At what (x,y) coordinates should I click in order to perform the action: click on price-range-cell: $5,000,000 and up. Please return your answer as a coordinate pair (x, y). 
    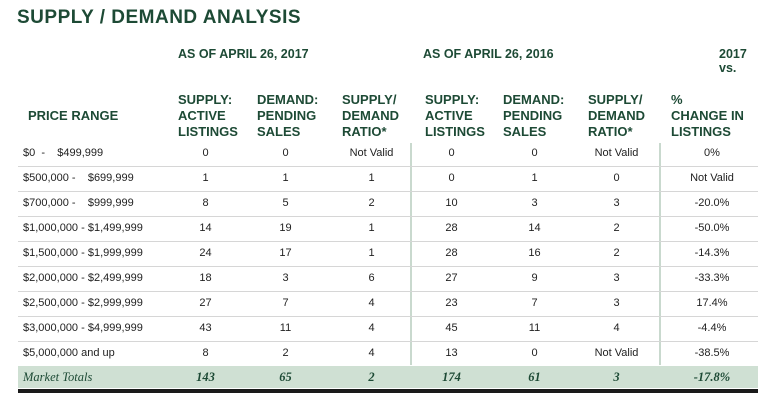
    Looking at the image, I should click on (69, 353).